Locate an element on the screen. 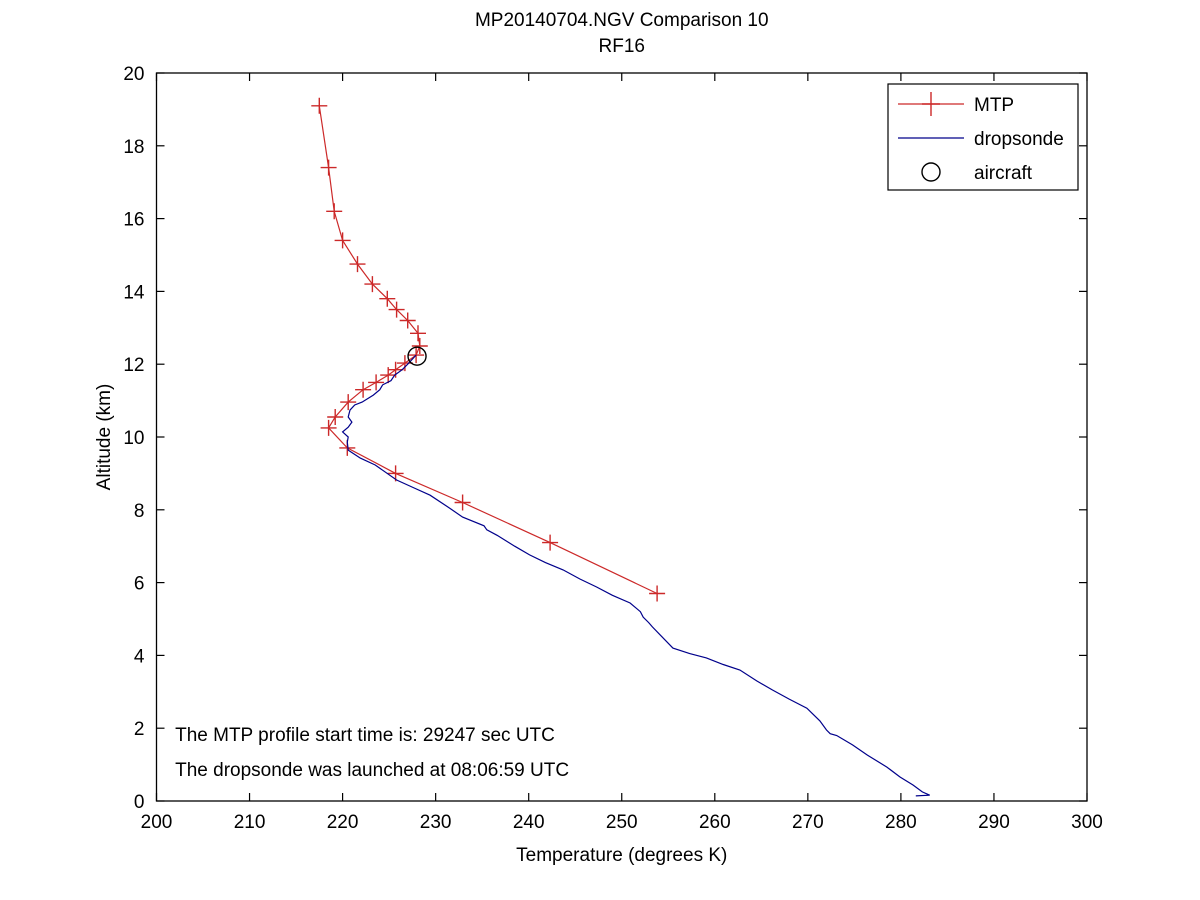 The width and height of the screenshot is (1200, 900). y-tick-label: 0 is located at coordinates (139, 802).